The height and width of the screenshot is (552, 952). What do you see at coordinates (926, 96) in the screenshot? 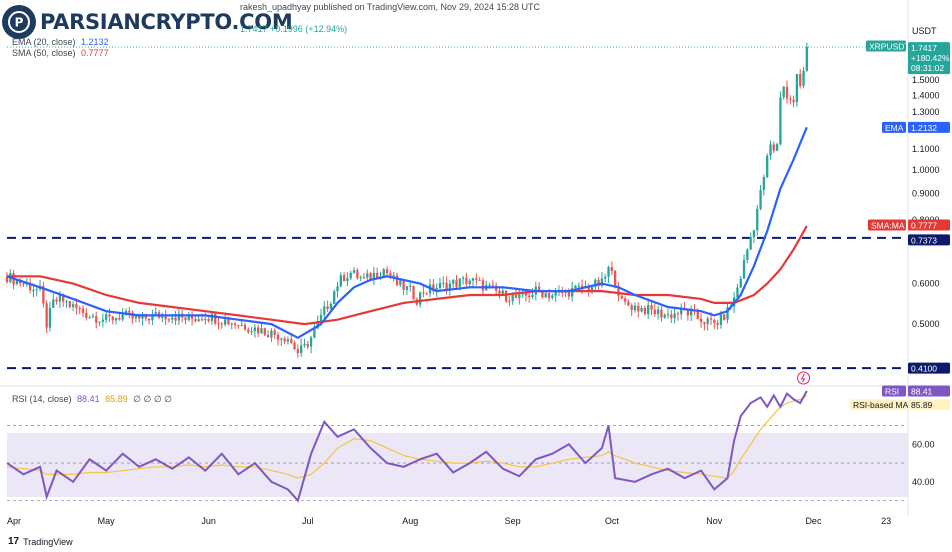
I see `price-tick-label: 1.4000` at bounding box center [926, 96].